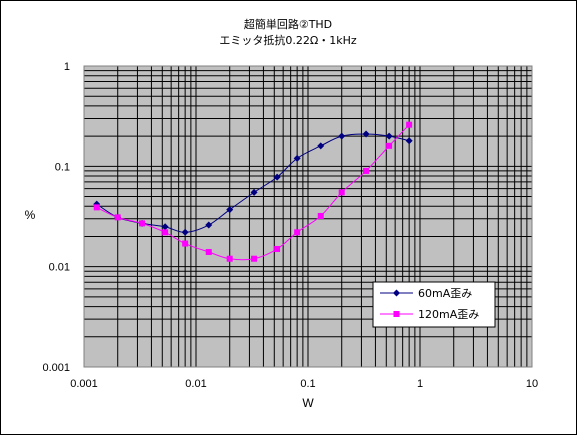 The image size is (577, 435). I want to click on legend-box, so click(434, 304).